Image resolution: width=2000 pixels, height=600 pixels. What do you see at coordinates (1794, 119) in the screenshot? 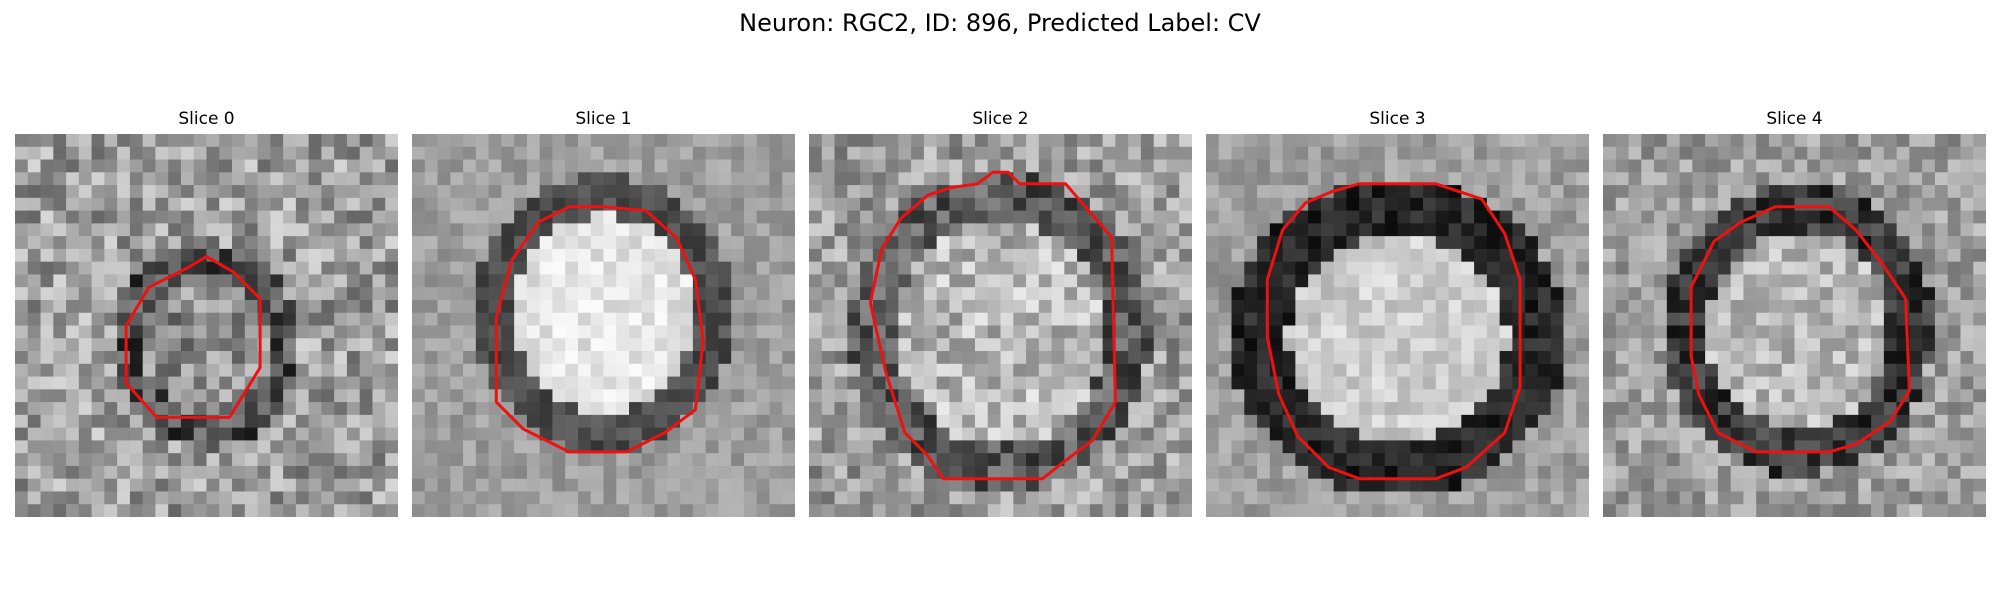
I see `slice-title: Slice 4` at bounding box center [1794, 119].